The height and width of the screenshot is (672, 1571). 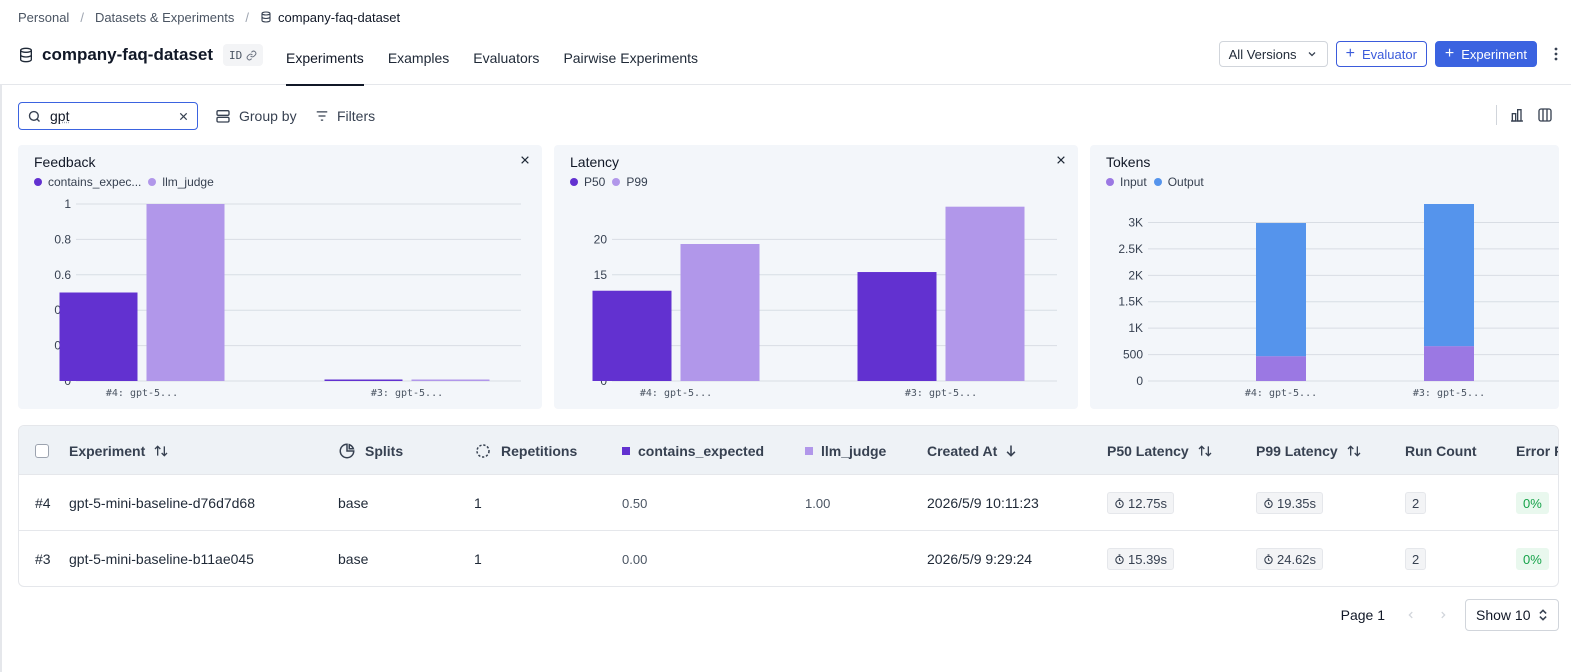 What do you see at coordinates (243, 55) in the screenshot?
I see `copy-id-button: ID` at bounding box center [243, 55].